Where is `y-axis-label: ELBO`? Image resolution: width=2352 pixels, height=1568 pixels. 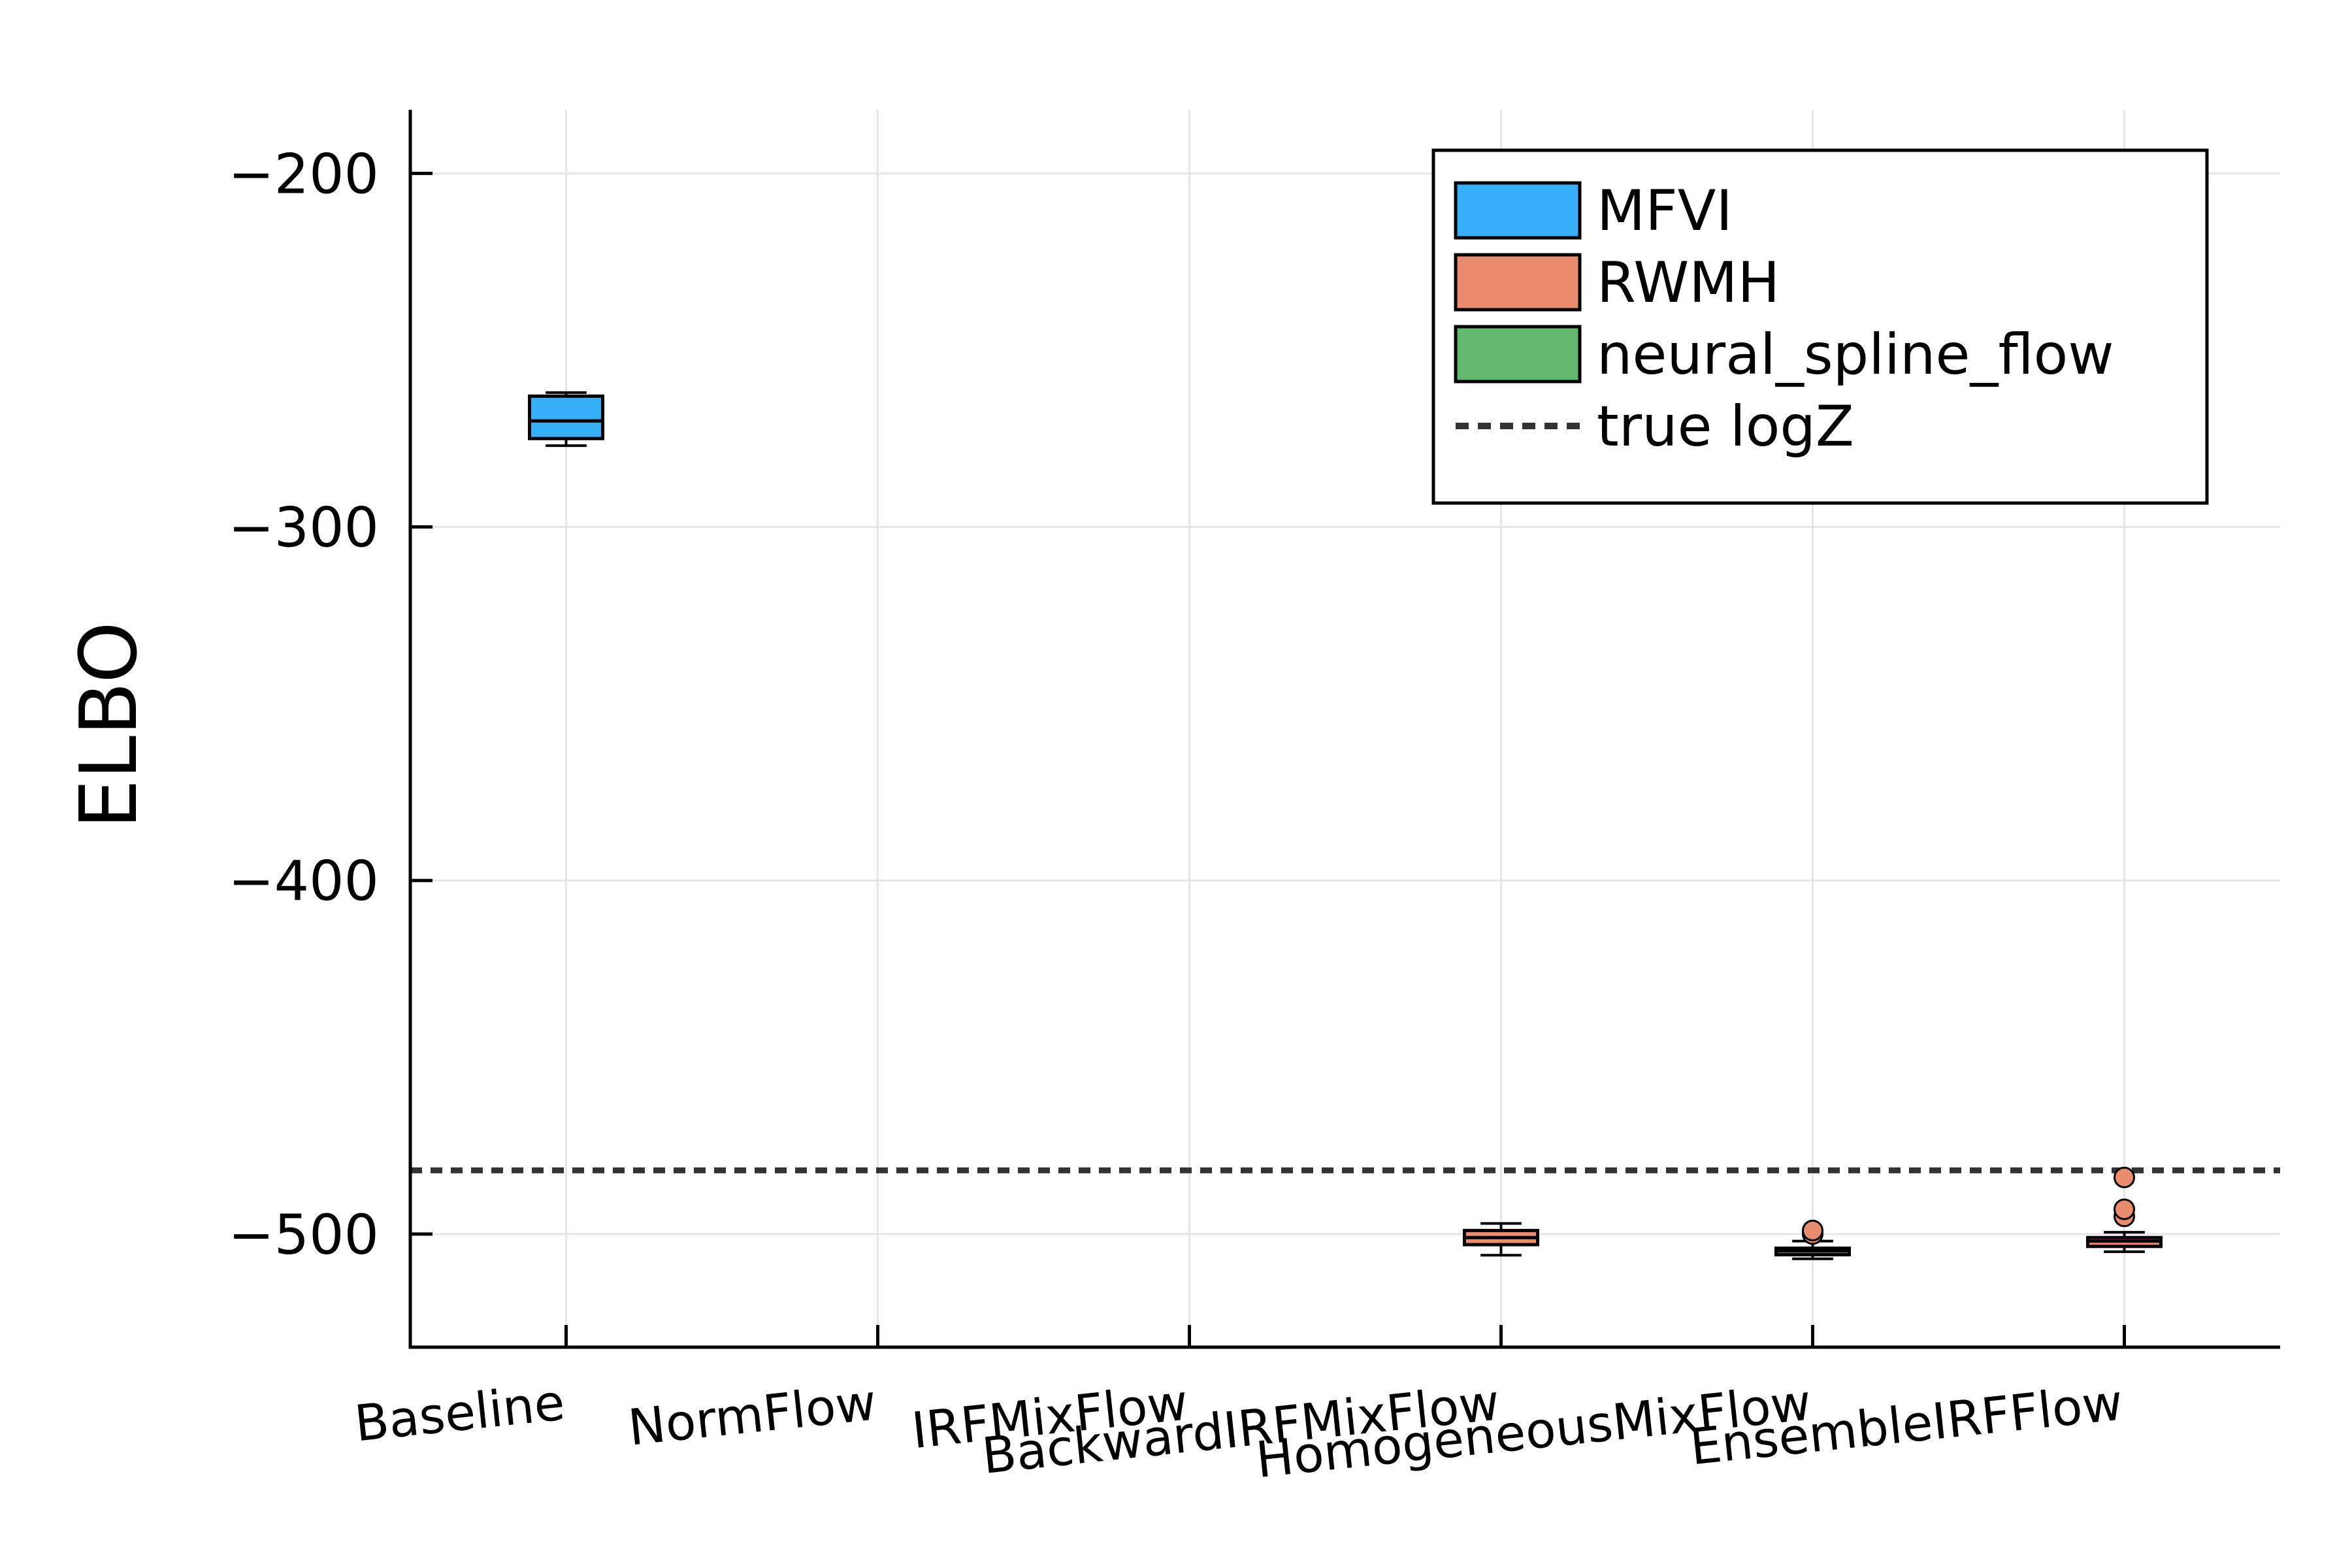 y-axis-label: ELBO is located at coordinates (109, 724).